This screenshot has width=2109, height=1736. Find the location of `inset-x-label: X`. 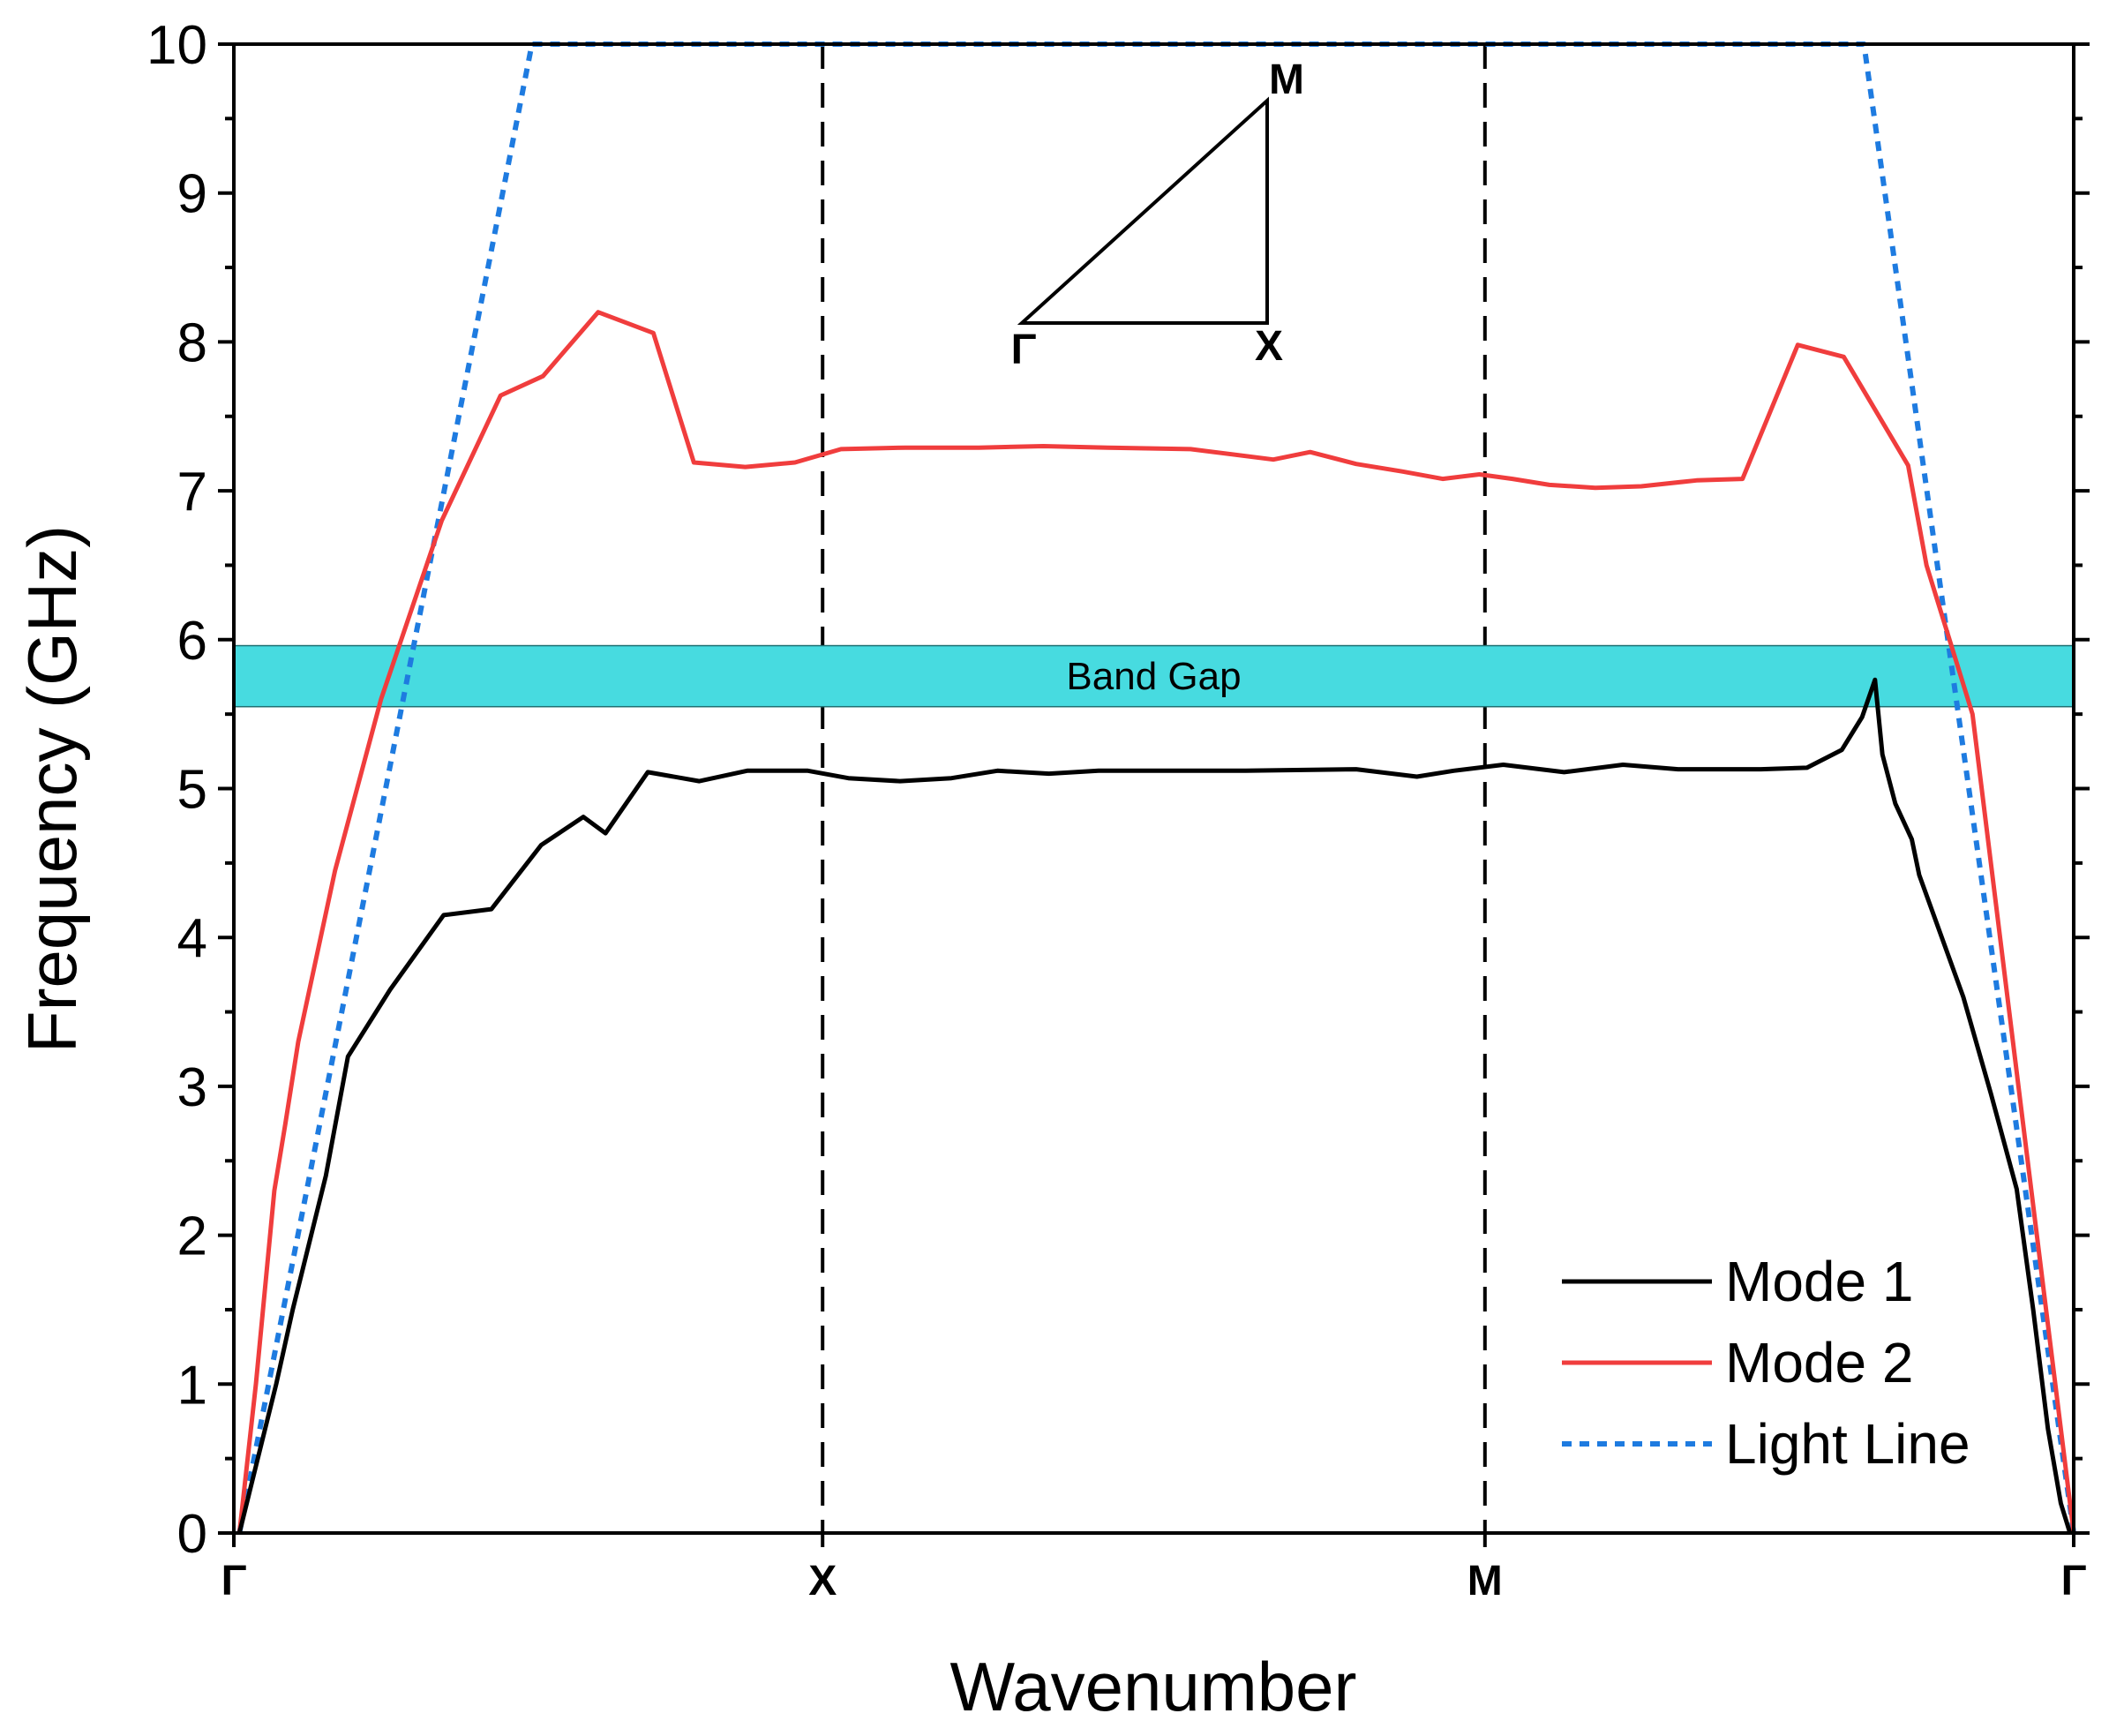

inset-x-label: X is located at coordinates (1269, 347).